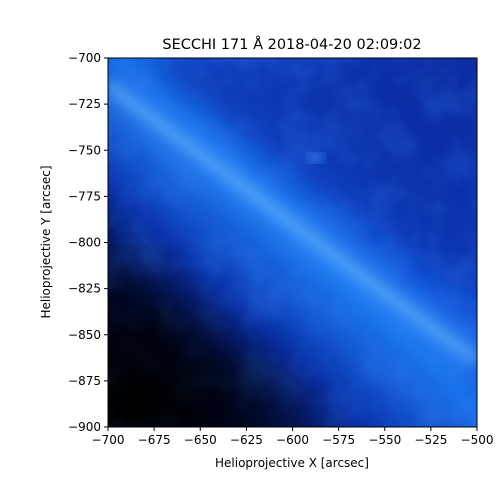 The height and width of the screenshot is (480, 500). What do you see at coordinates (384, 440) in the screenshot?
I see `x-tick-label: −550` at bounding box center [384, 440].